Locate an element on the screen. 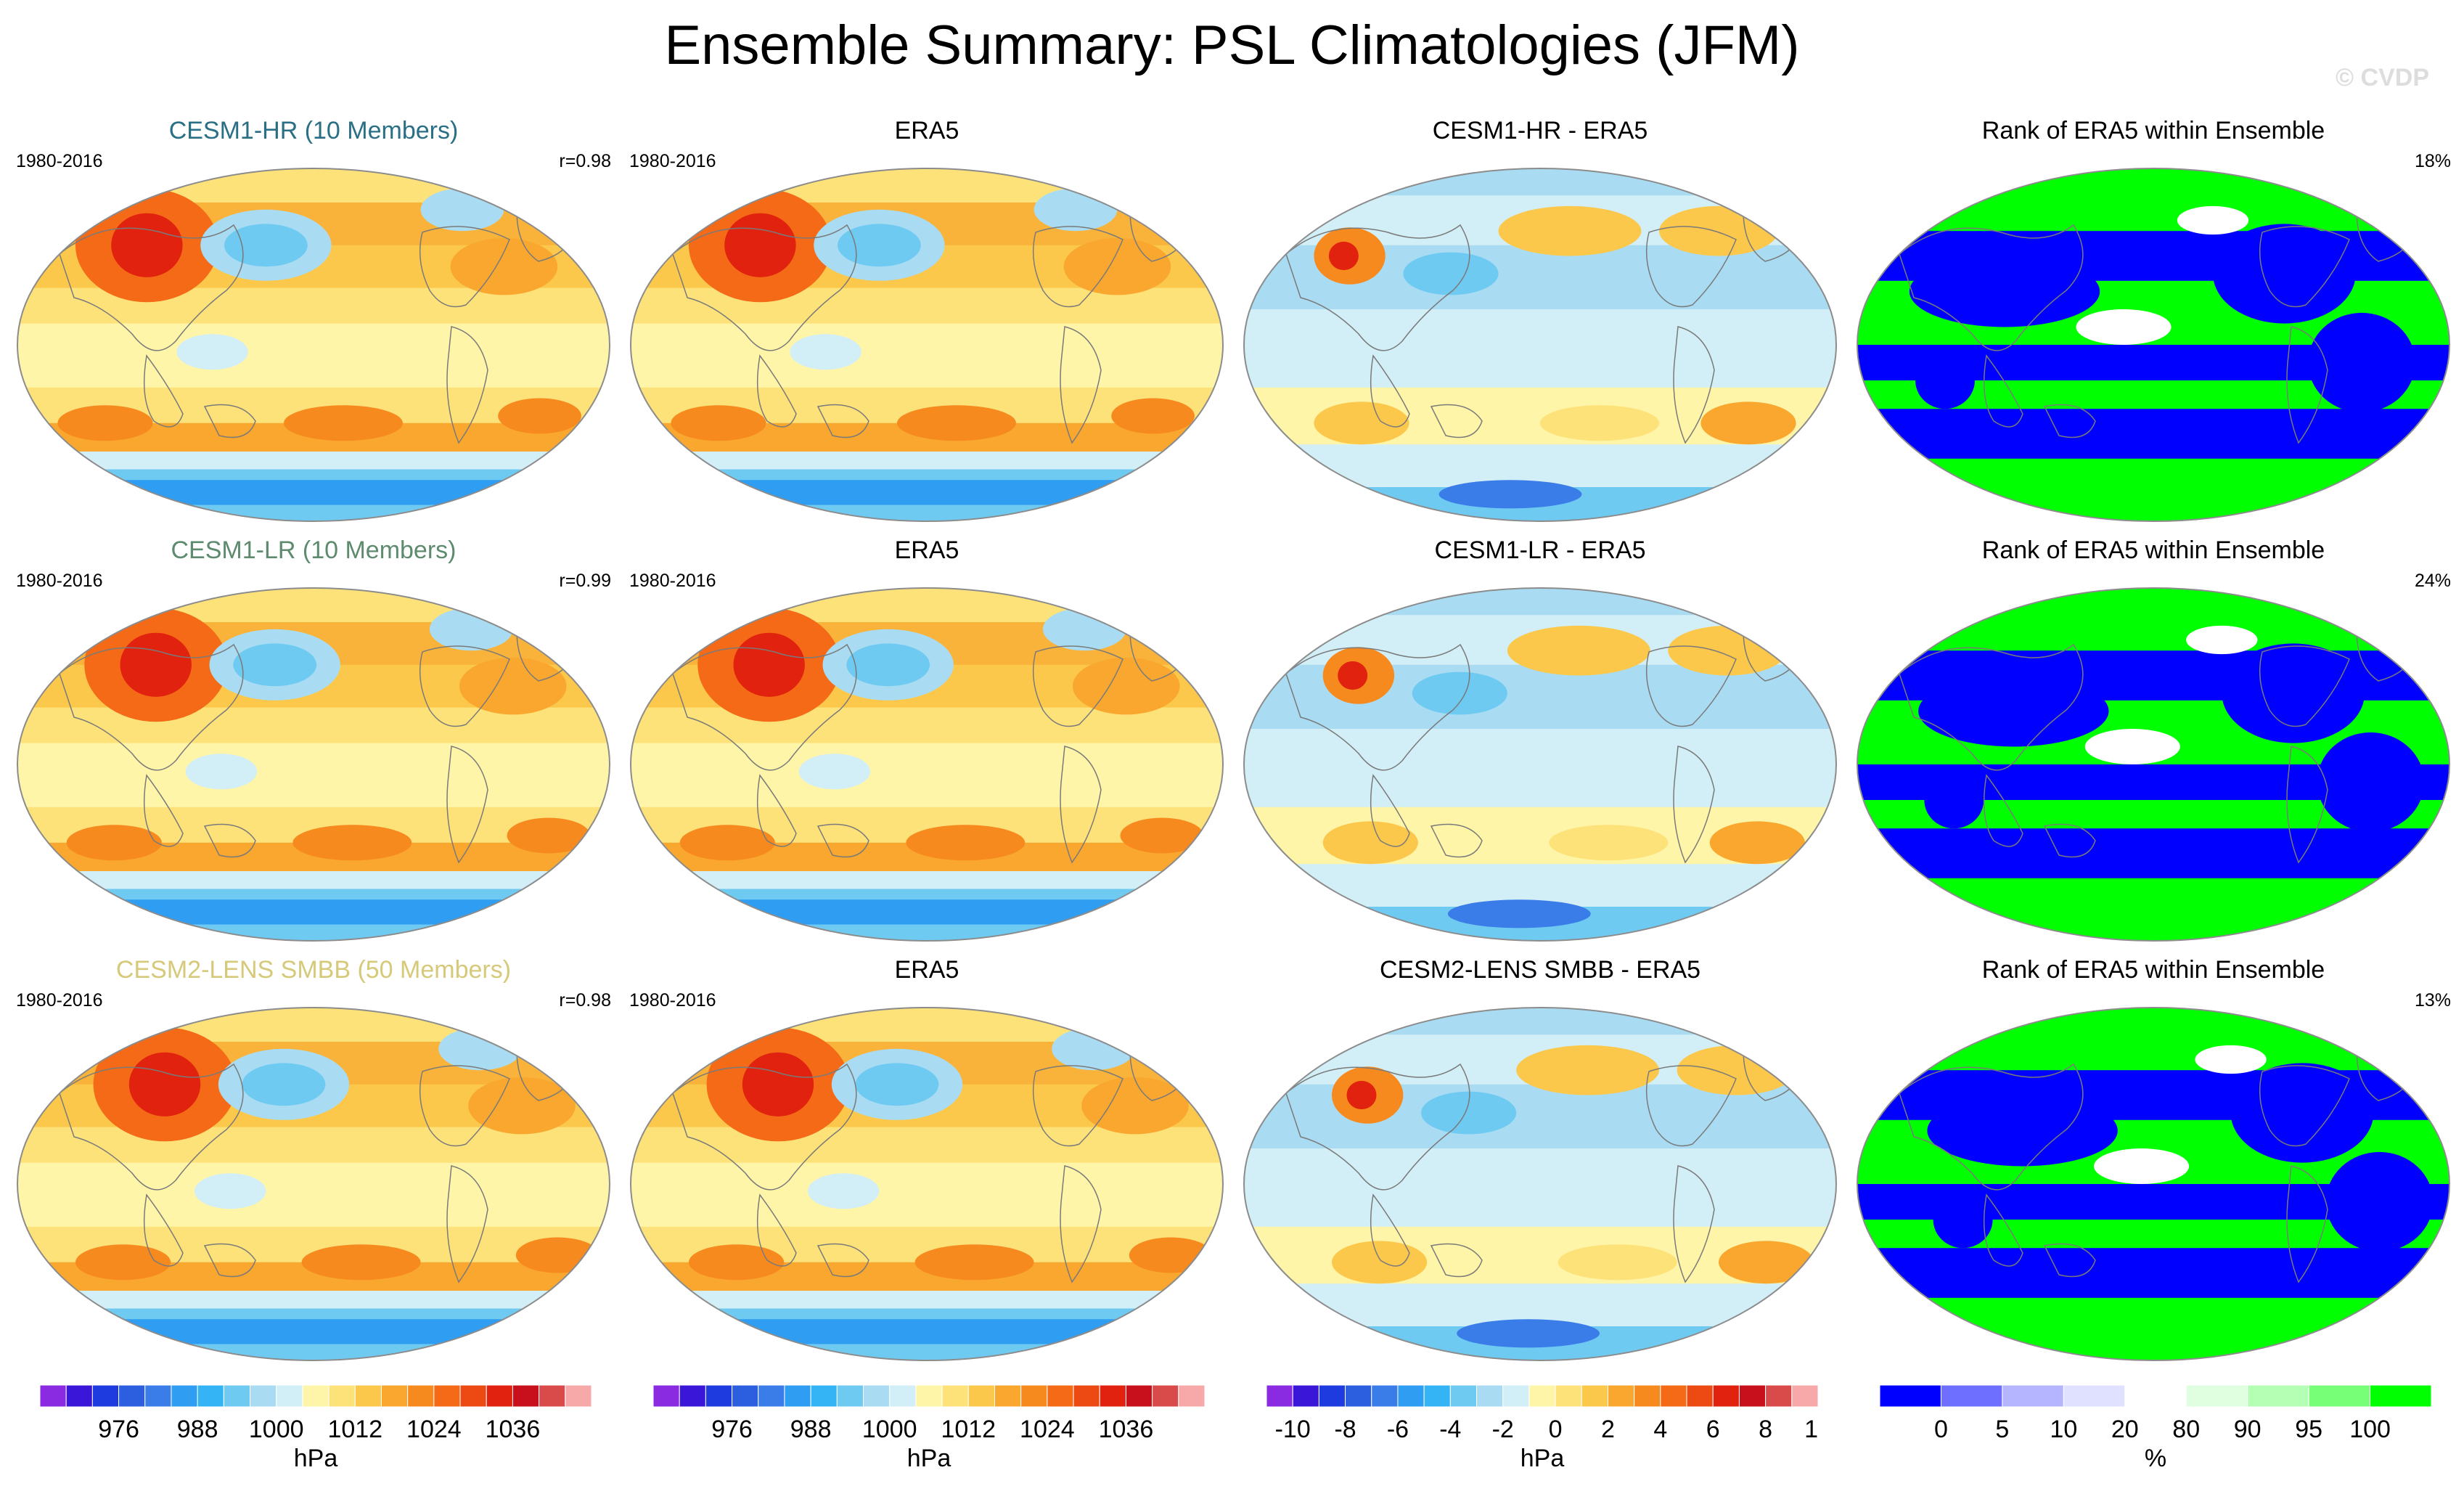 The height and width of the screenshot is (1486, 2464). map-ensemble is located at coordinates (313, 765).